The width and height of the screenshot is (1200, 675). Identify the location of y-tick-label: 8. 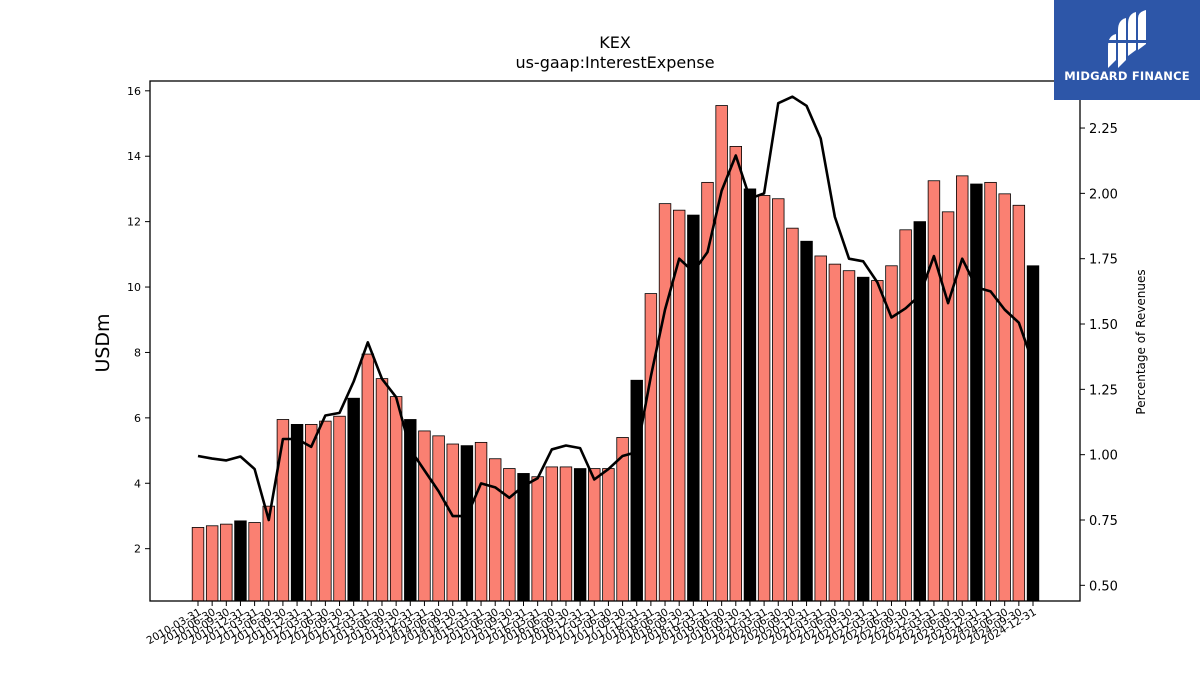
(137, 352).